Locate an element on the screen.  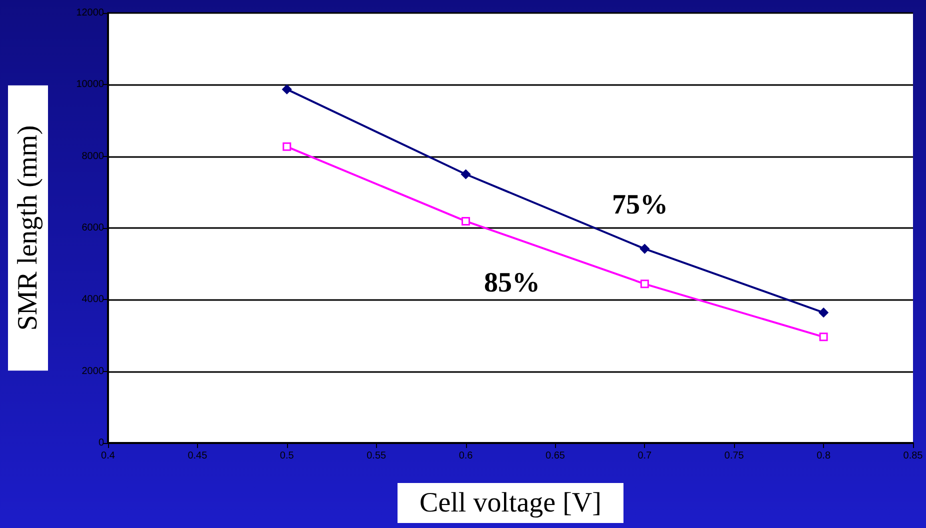
x-tick-label: 0.85 is located at coordinates (913, 456).